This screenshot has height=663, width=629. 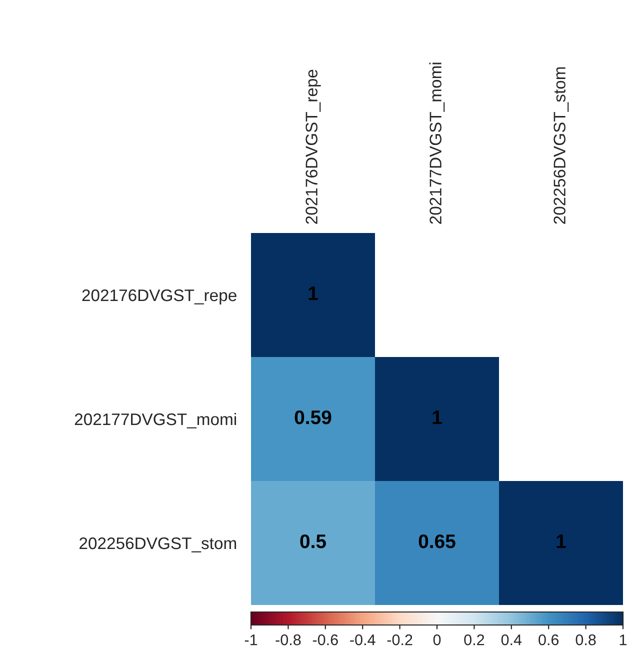 I want to click on data-label: 0.65, so click(x=437, y=541).